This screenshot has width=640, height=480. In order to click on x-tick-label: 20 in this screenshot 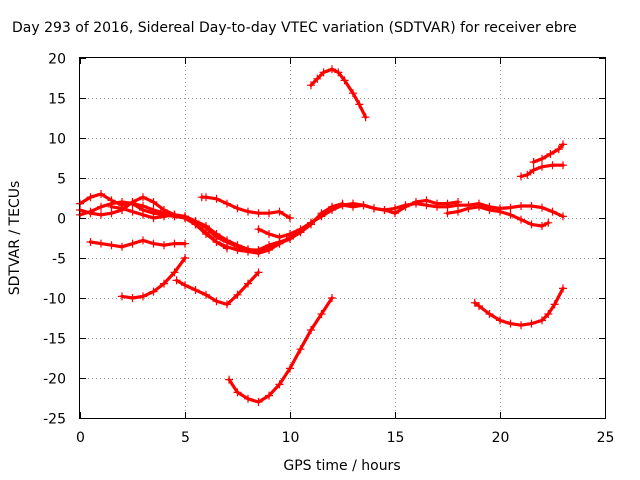, I will do `click(501, 438)`.